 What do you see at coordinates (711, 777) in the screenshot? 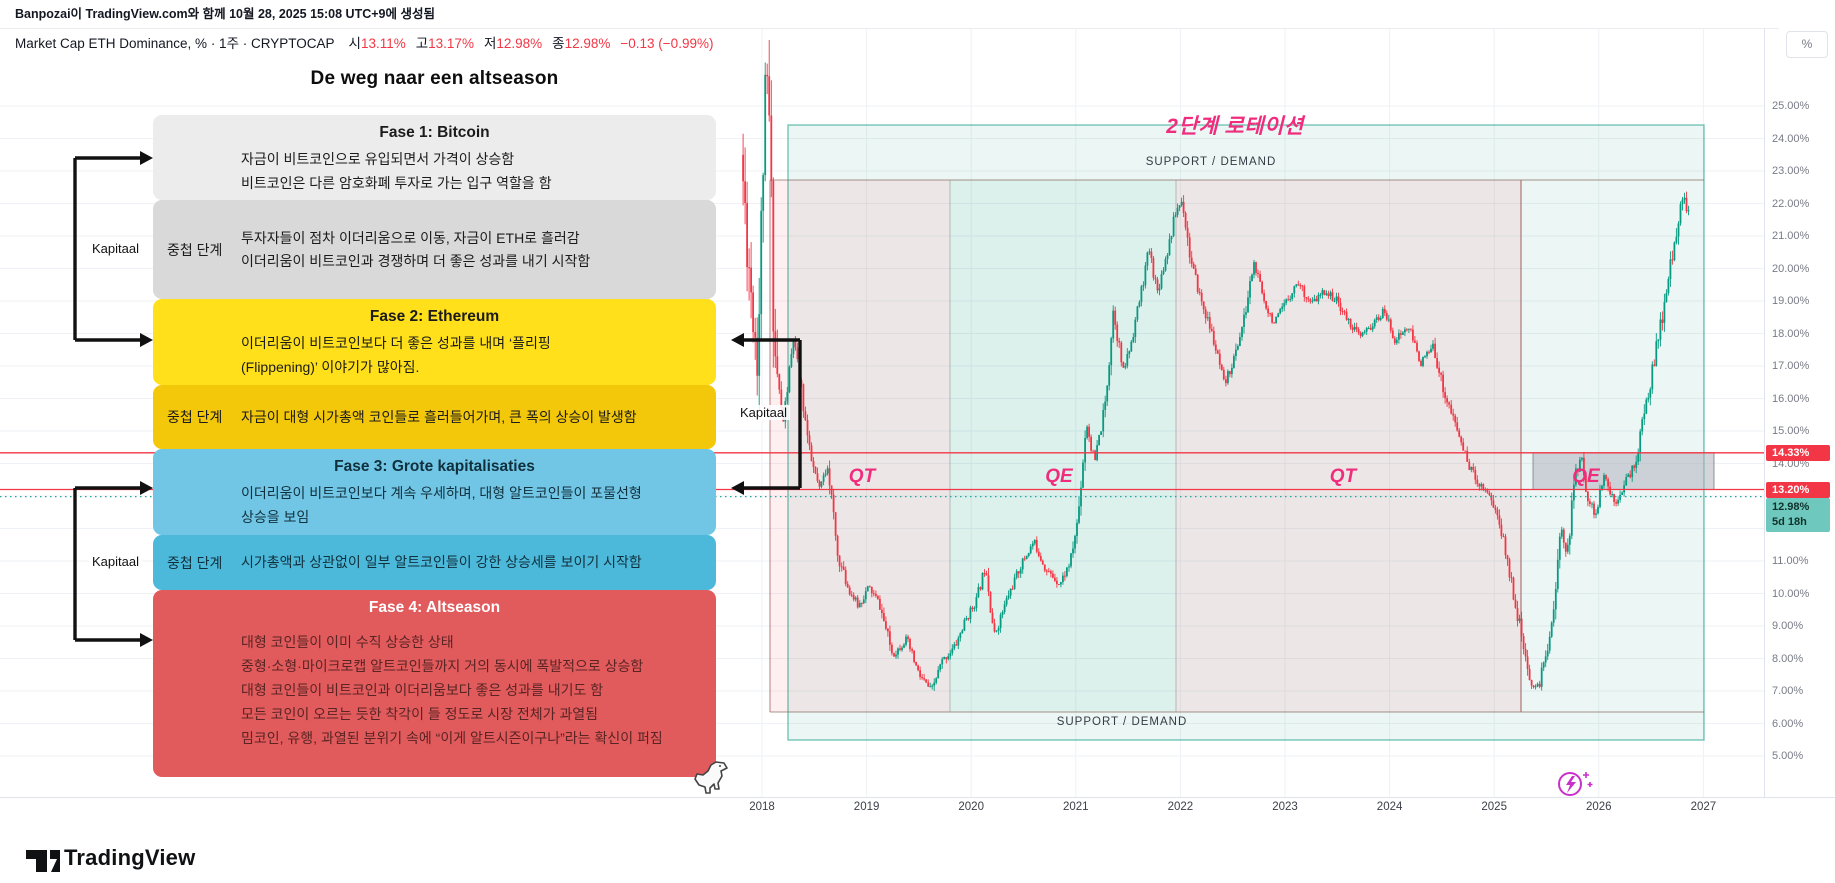
I see `dino-cursor-icon` at bounding box center [711, 777].